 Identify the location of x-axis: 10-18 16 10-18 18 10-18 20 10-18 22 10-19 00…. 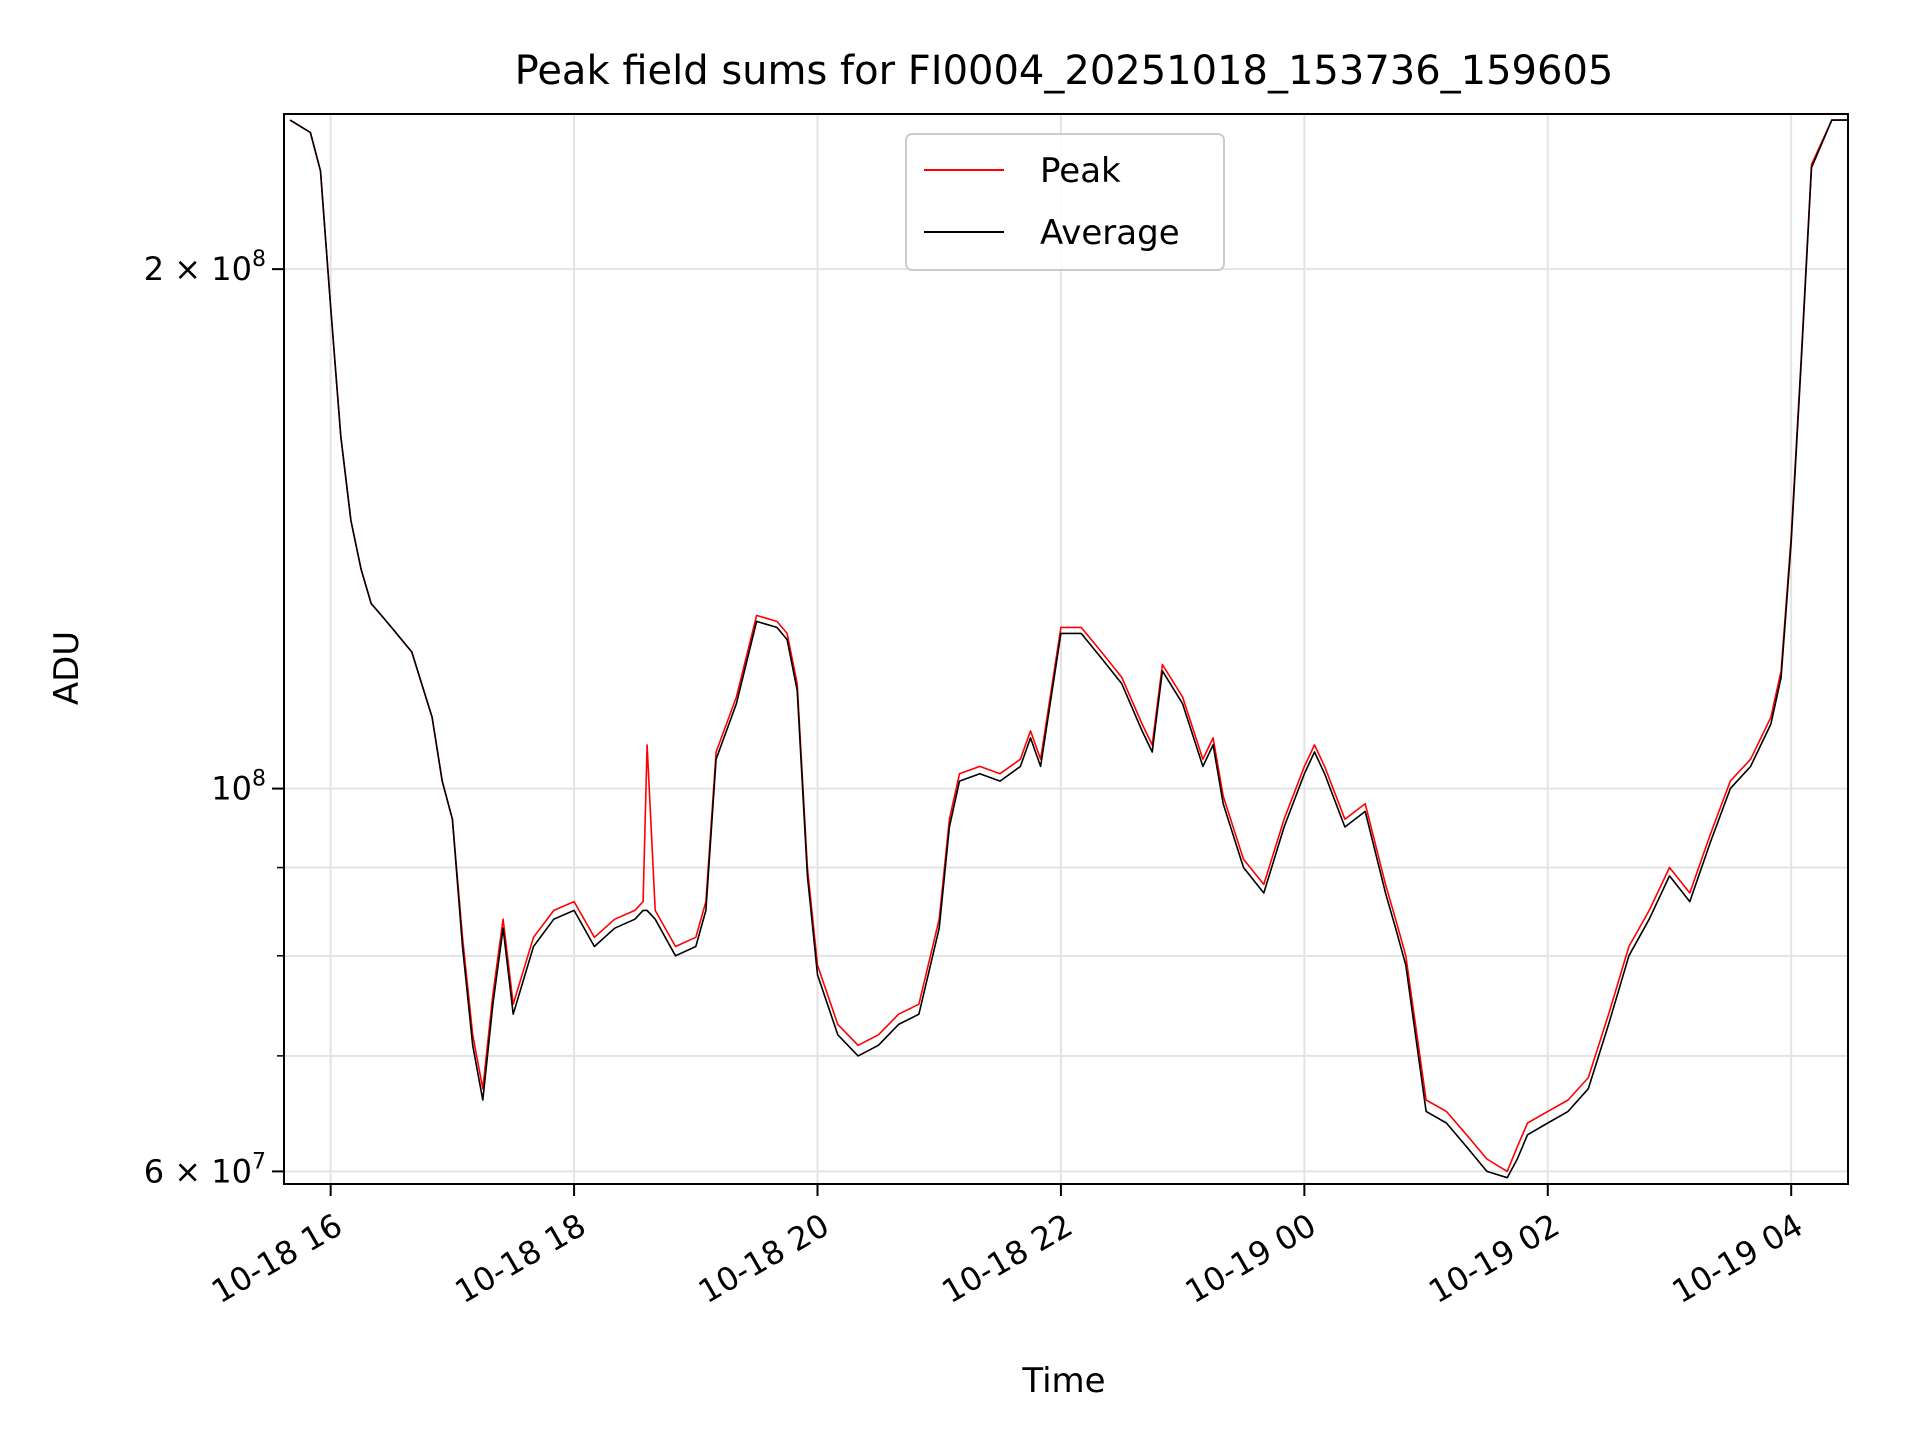
(1007, 1247).